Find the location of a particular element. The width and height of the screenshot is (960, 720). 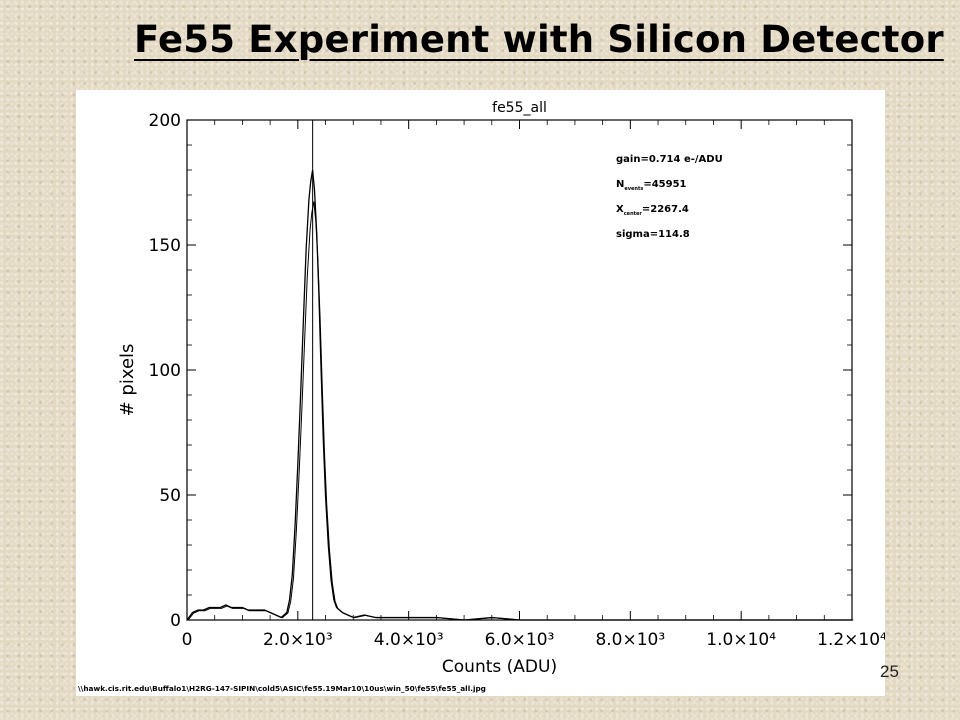

y-tick-label: 0 is located at coordinates (175, 621).